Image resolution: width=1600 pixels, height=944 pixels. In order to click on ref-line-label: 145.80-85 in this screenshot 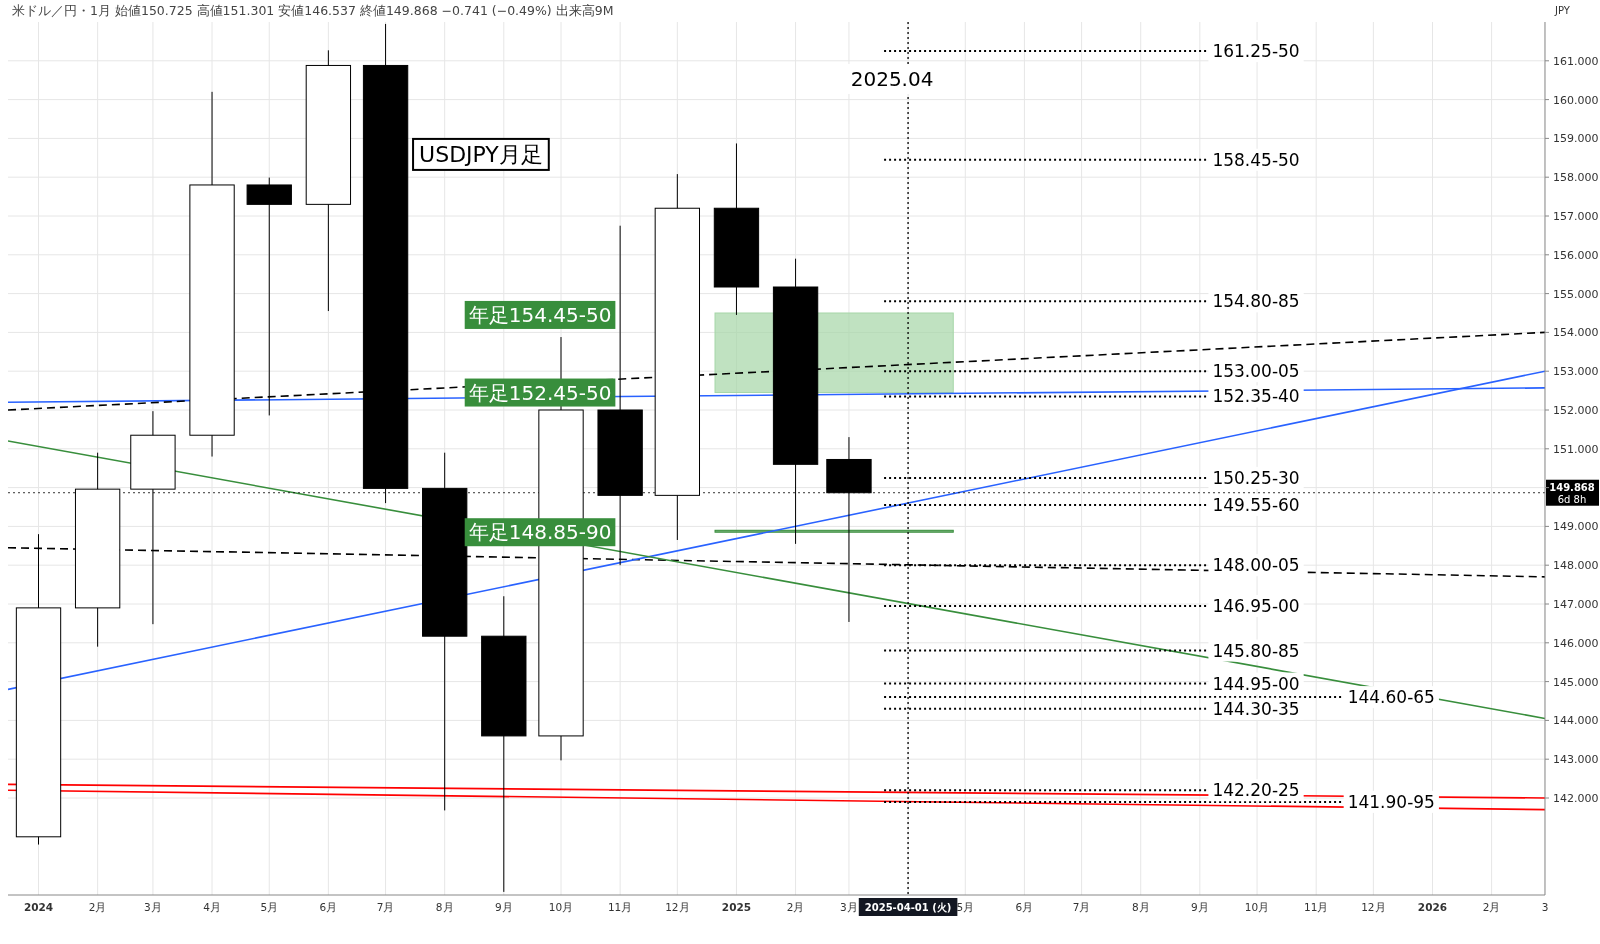, I will do `click(1256, 650)`.